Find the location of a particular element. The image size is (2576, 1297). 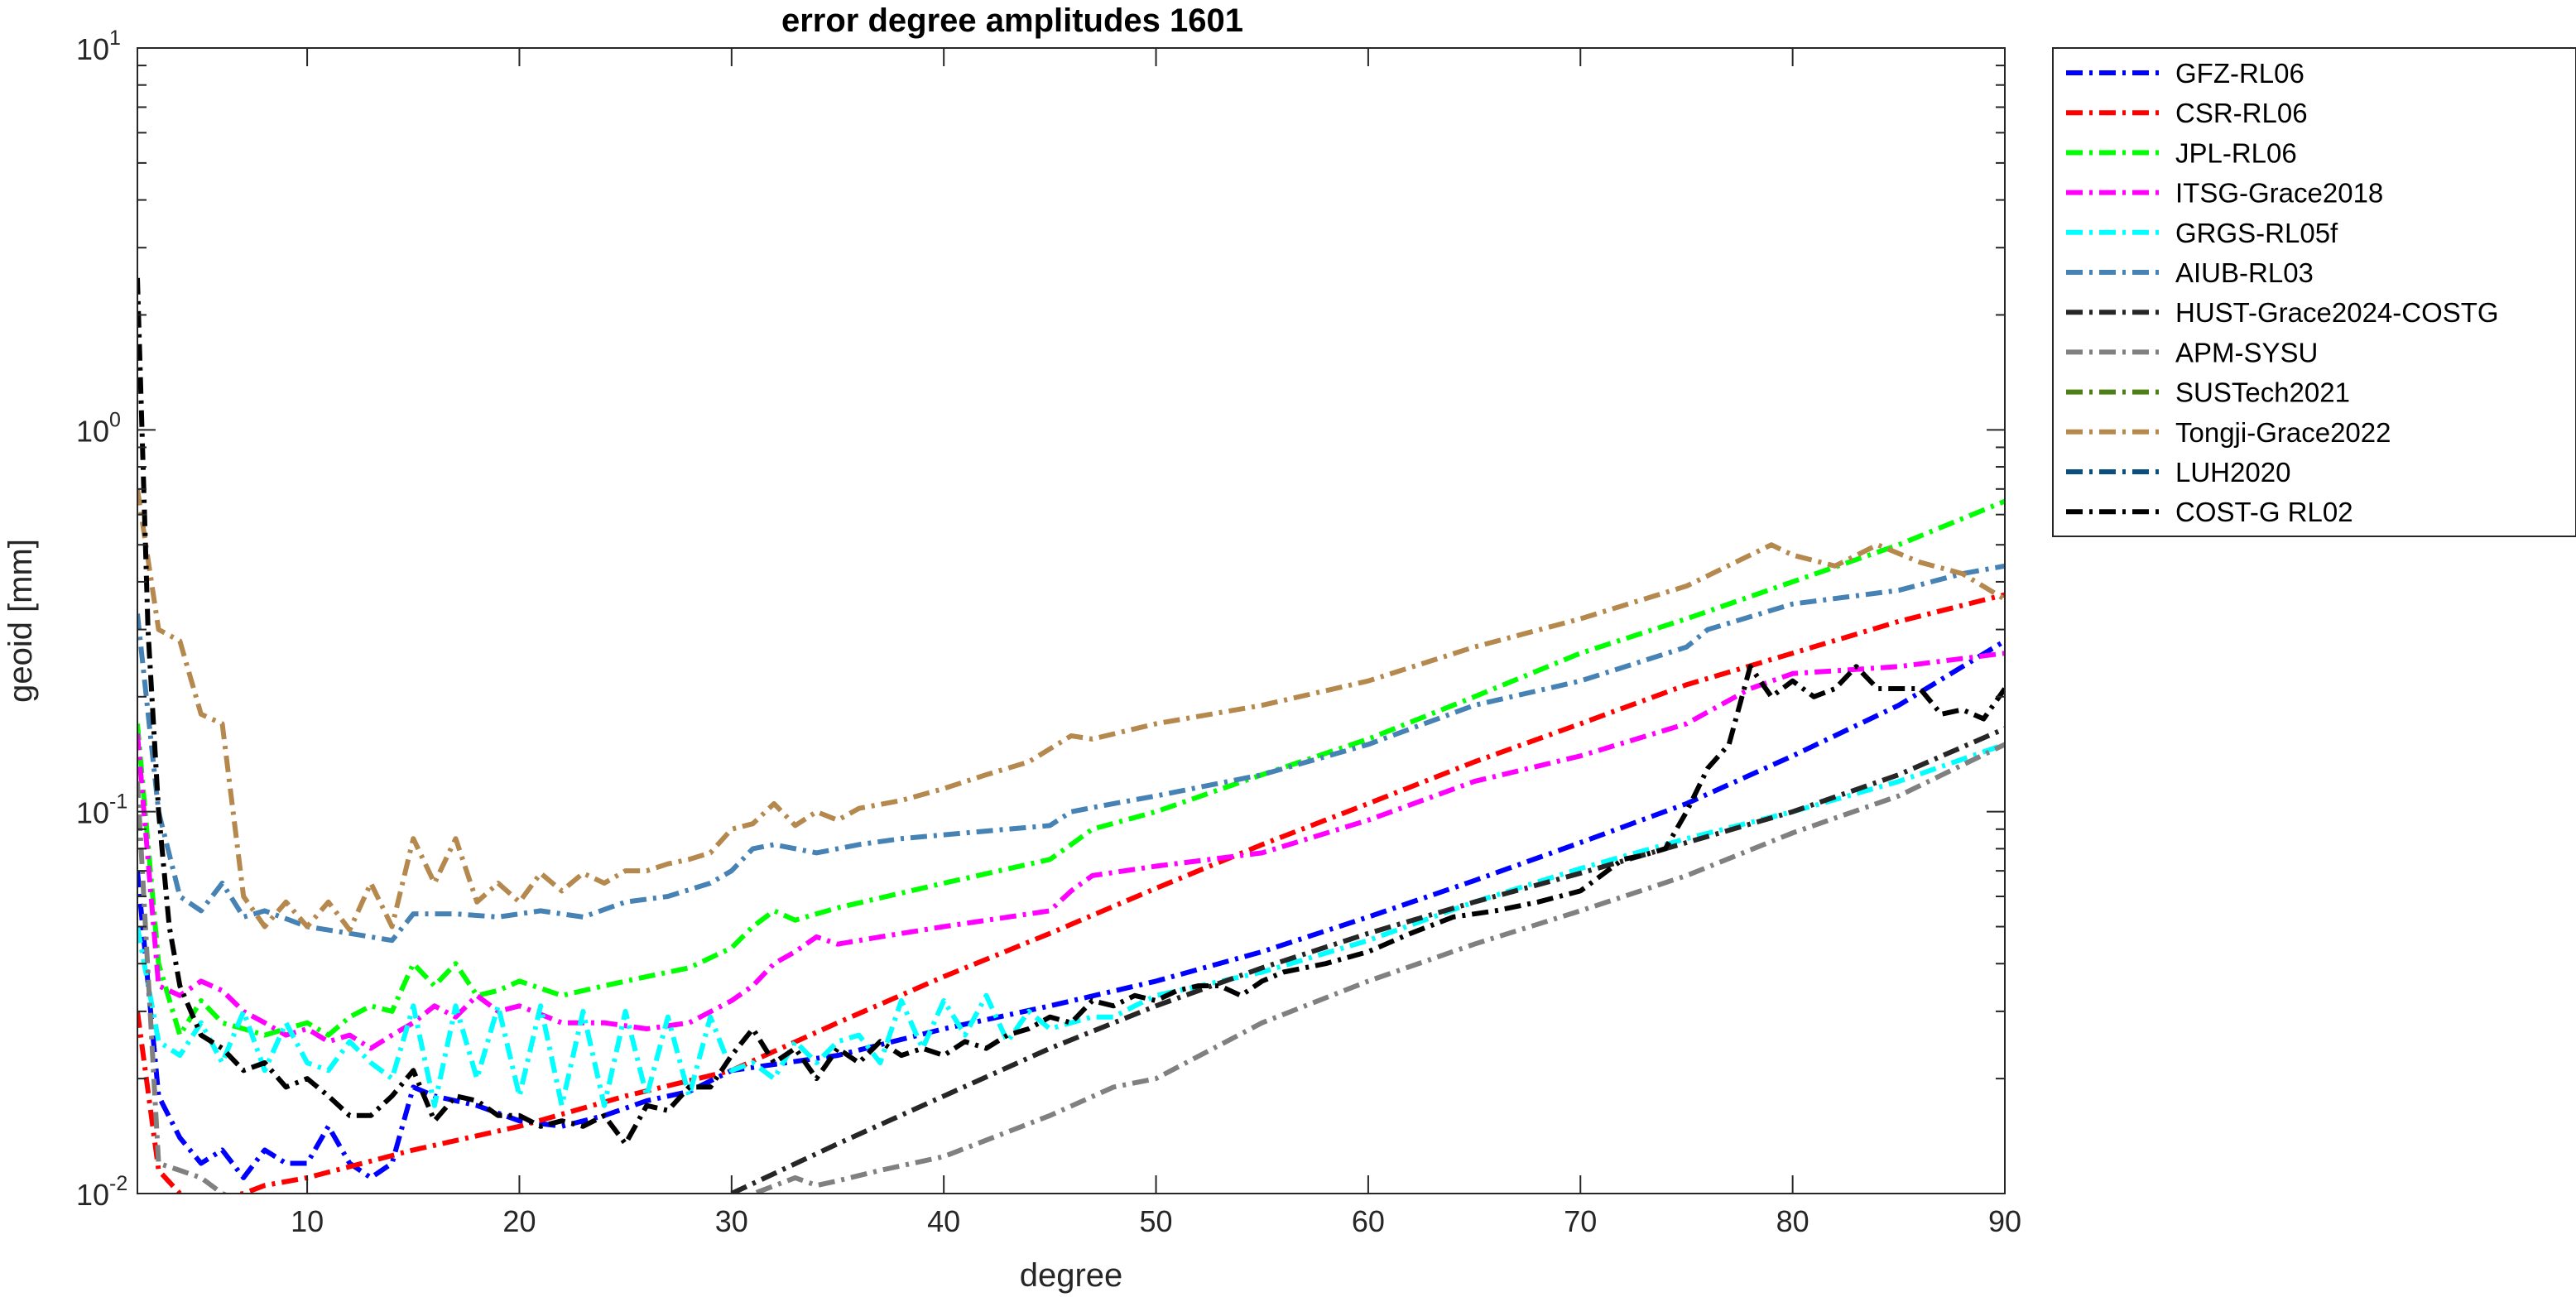

x-tick-label: 60 is located at coordinates (1368, 1221).